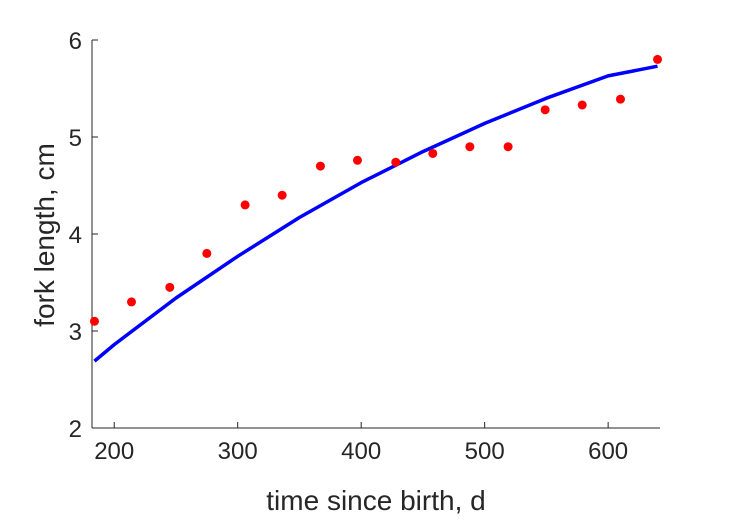 The image size is (729, 521). What do you see at coordinates (608, 451) in the screenshot?
I see `x-tick-label: 600` at bounding box center [608, 451].